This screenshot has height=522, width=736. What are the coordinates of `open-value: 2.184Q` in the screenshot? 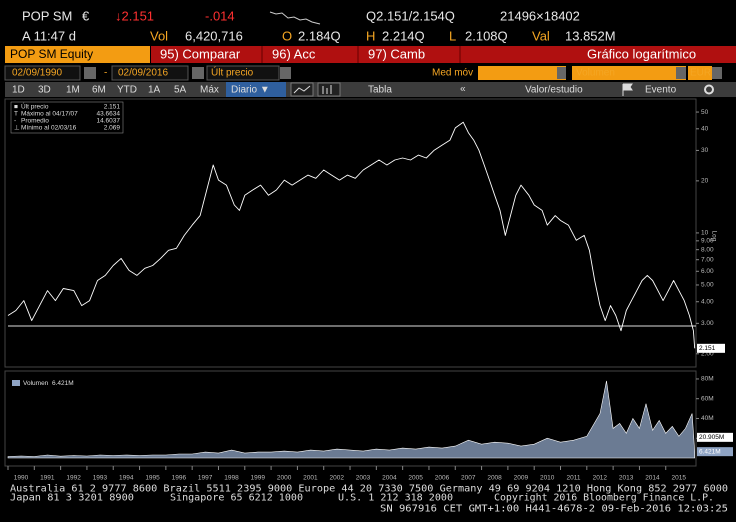 It's located at (319, 35).